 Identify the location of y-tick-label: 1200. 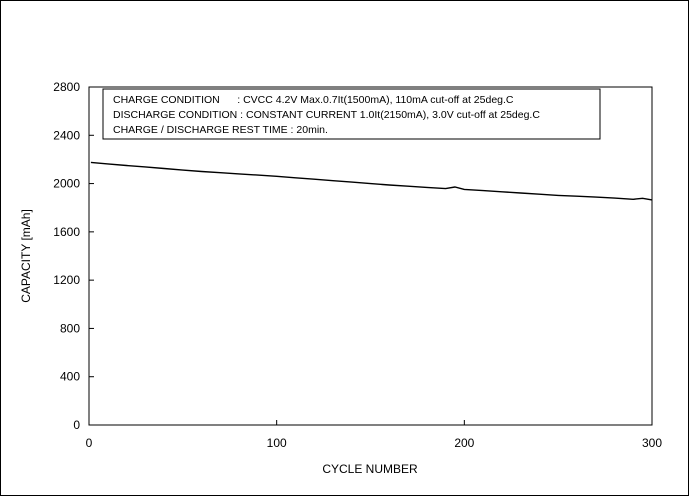
(66, 280).